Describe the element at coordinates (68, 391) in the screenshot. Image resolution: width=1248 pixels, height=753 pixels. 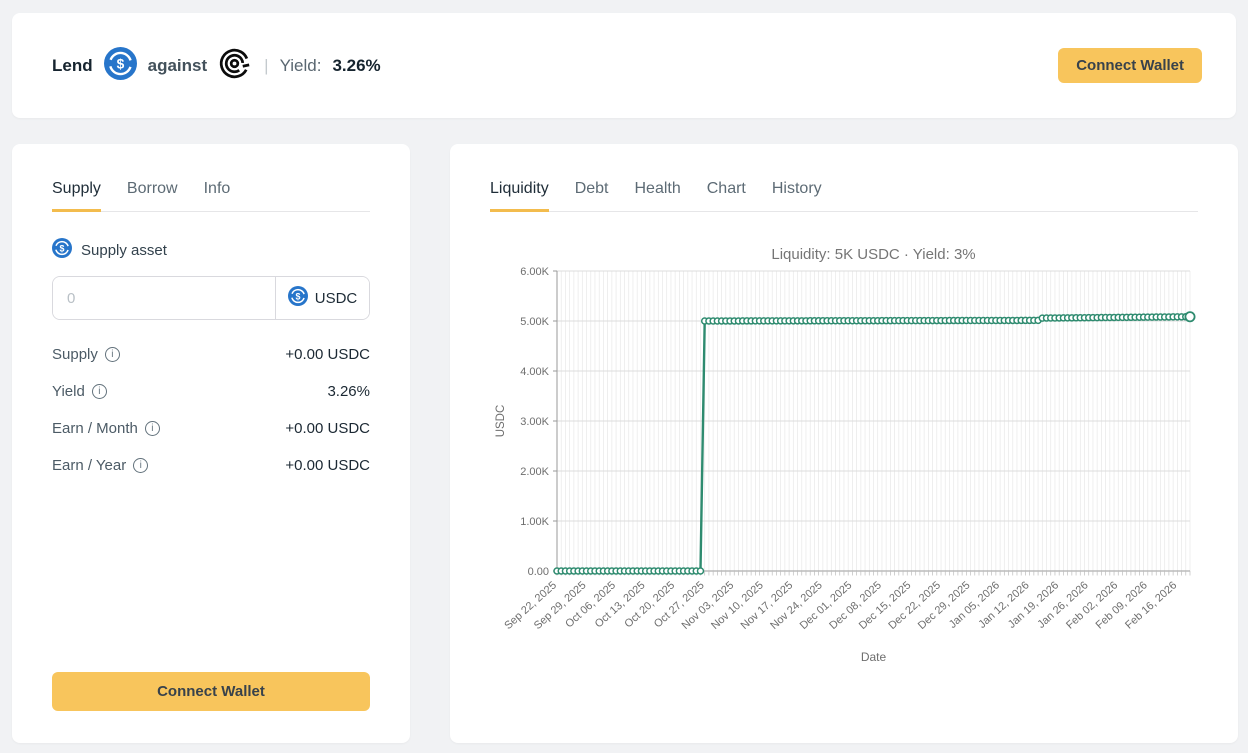
I see `yield-row-label: Yield` at that location.